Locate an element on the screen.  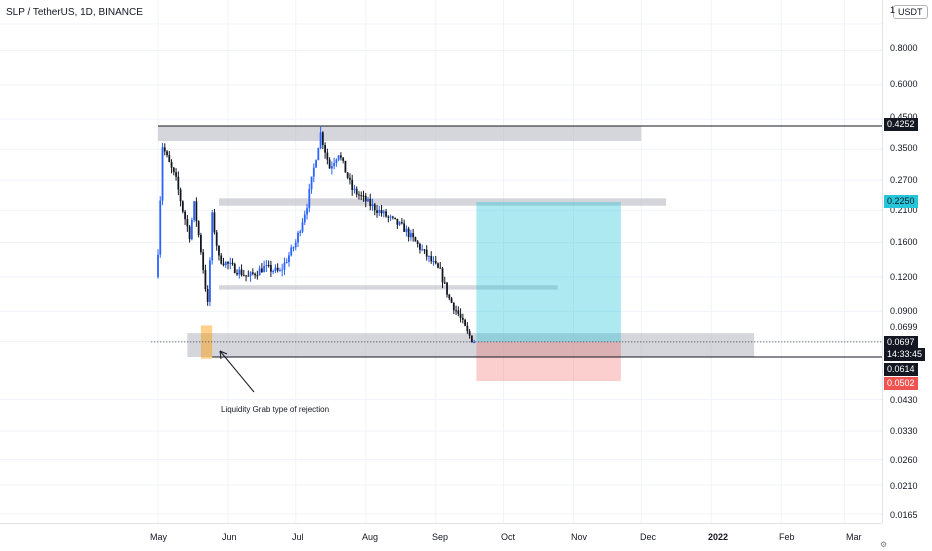
price-tick: 0.3500 is located at coordinates (904, 148).